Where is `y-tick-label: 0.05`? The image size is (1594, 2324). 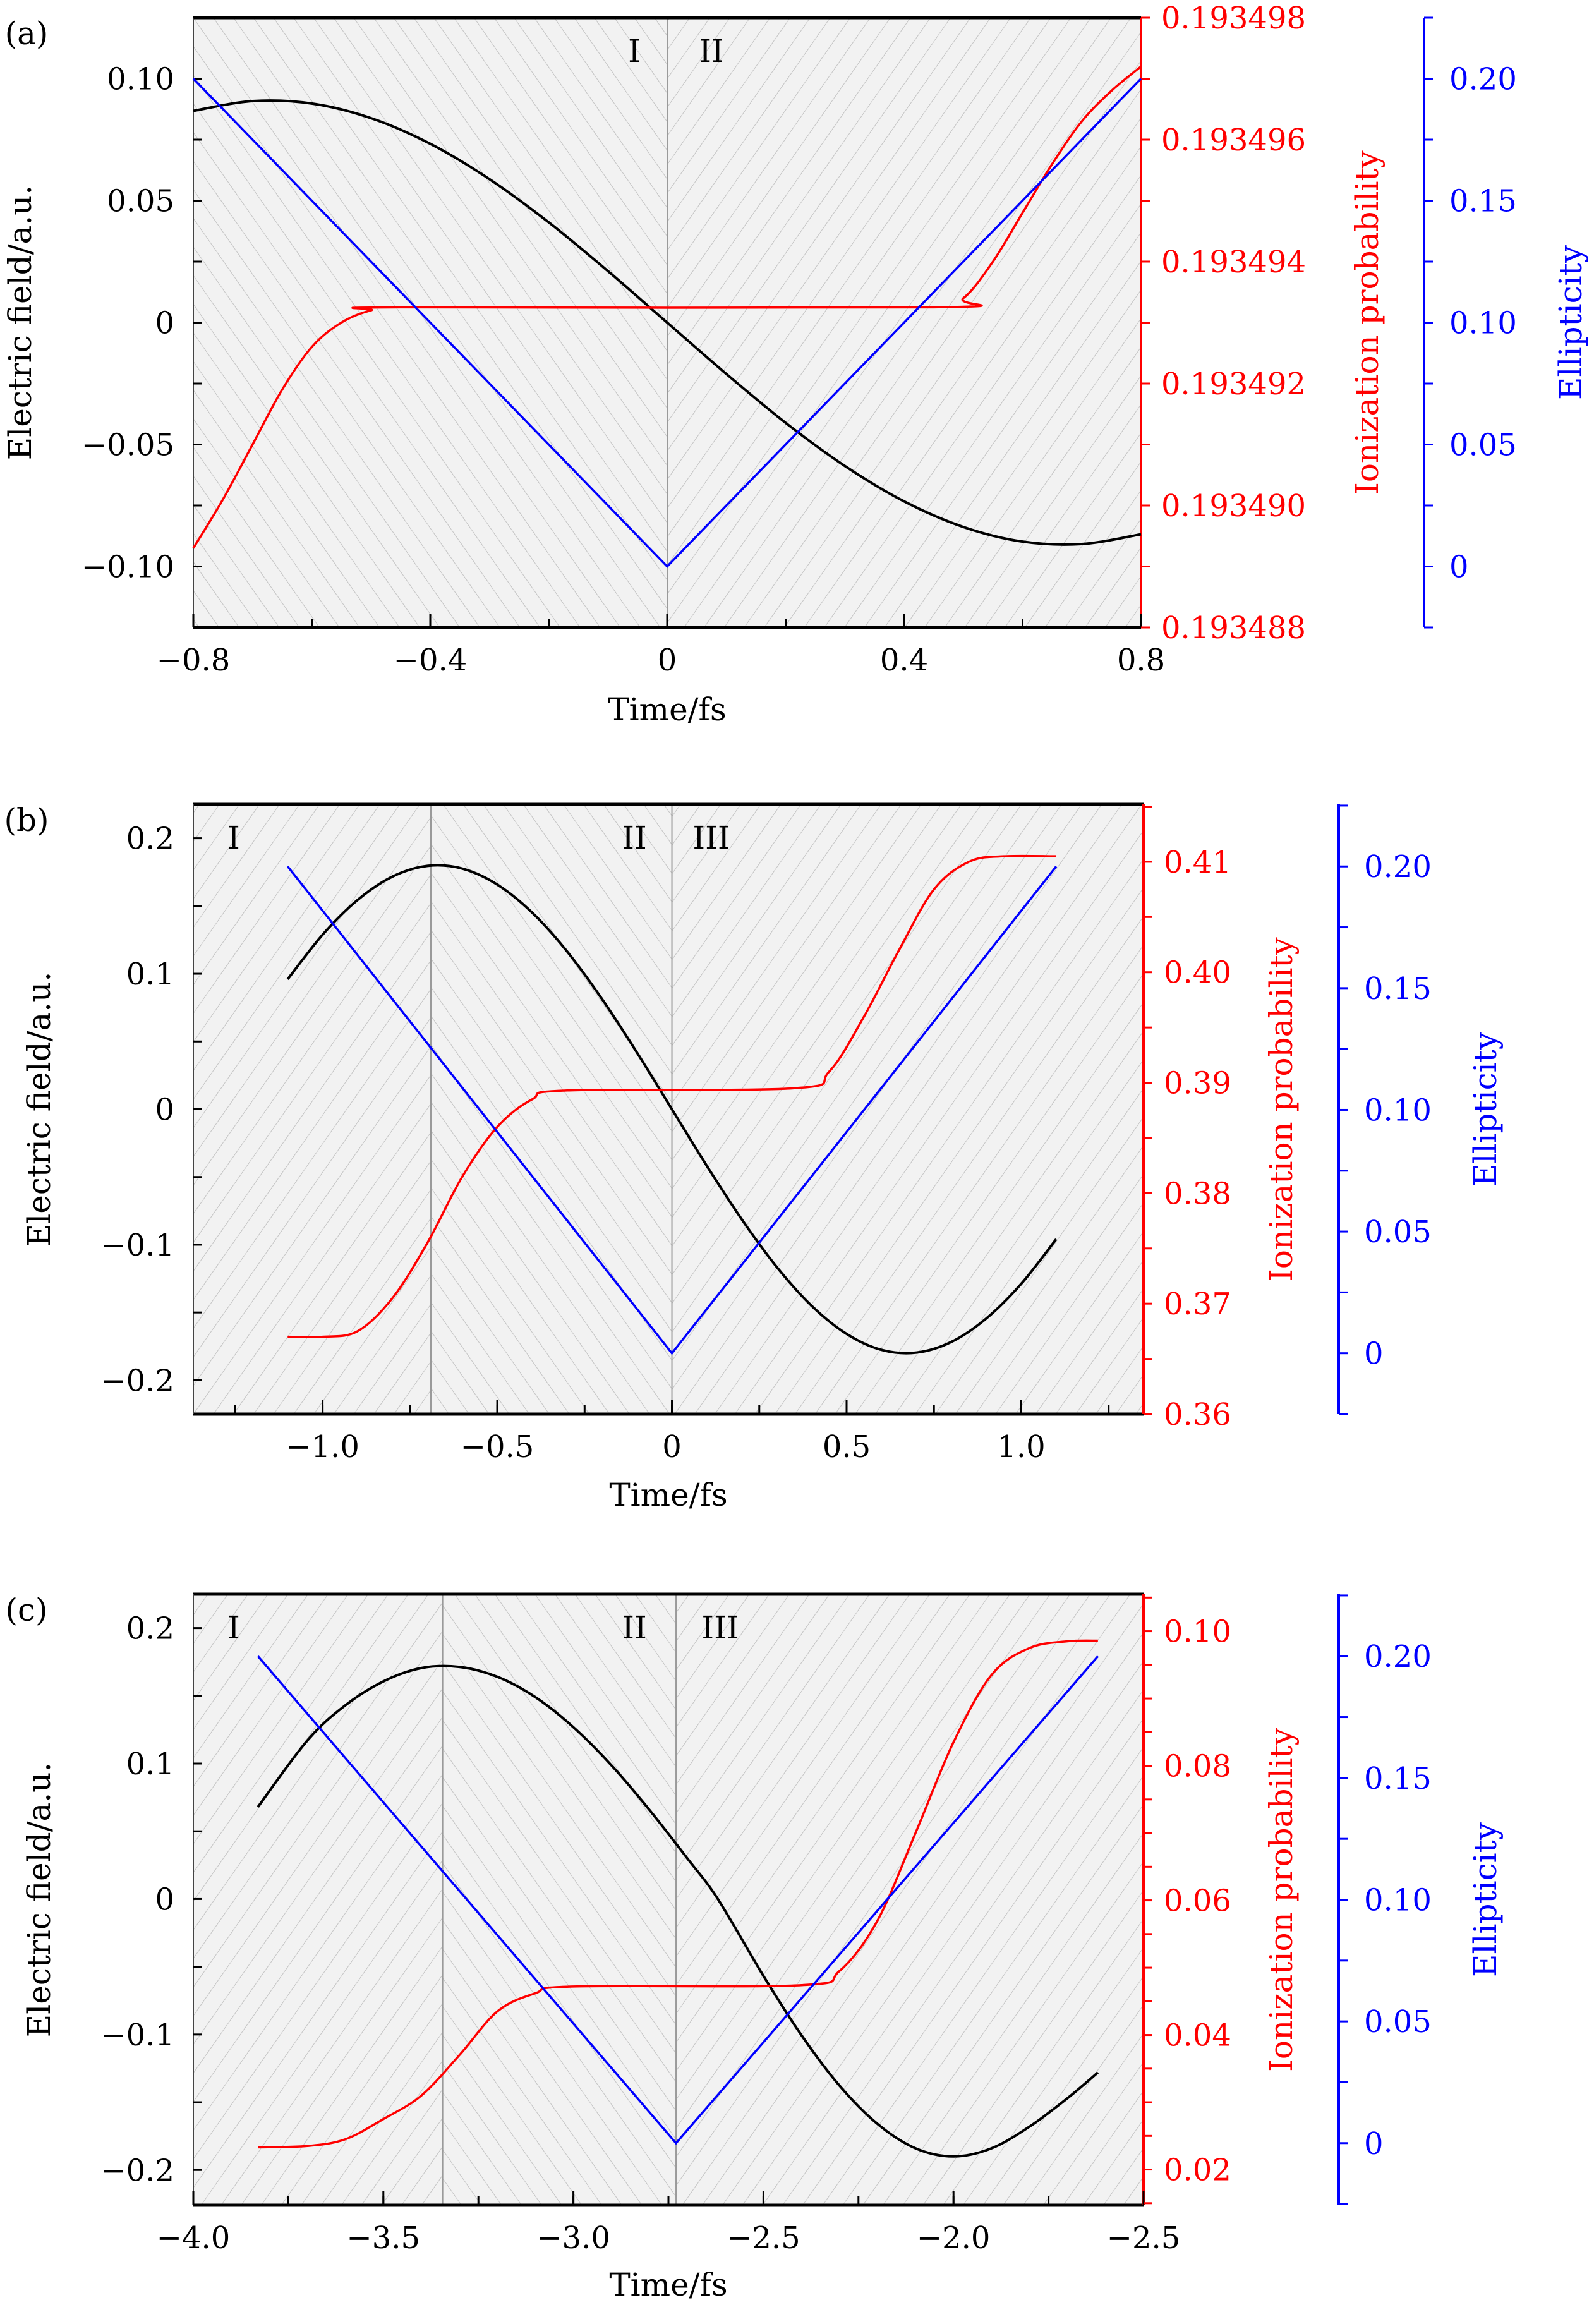 y-tick-label: 0.05 is located at coordinates (140, 202).